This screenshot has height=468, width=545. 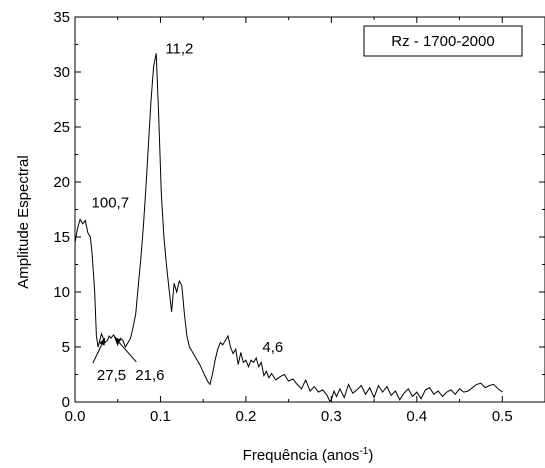 I want to click on x-axis-title: Frequência (anos-1), so click(x=308, y=455).